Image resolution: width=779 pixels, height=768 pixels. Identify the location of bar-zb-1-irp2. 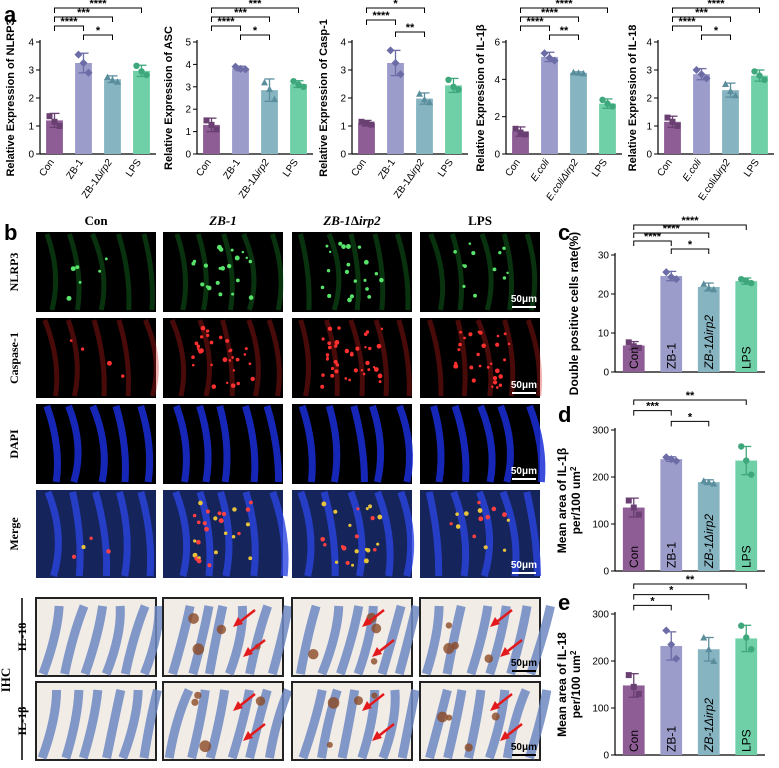
(708, 702).